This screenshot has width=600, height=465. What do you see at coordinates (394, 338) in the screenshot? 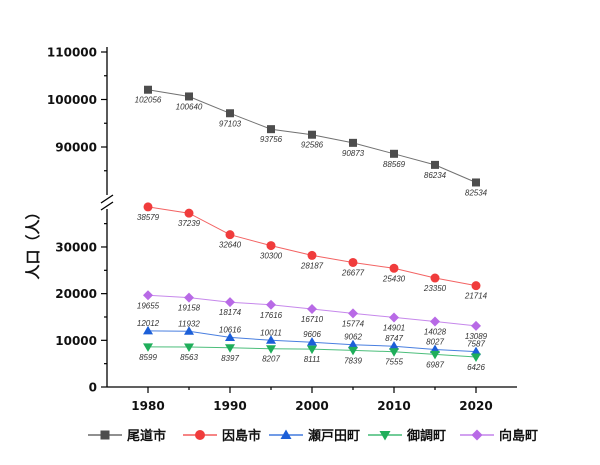
I see `data-label: 8747` at bounding box center [394, 338].